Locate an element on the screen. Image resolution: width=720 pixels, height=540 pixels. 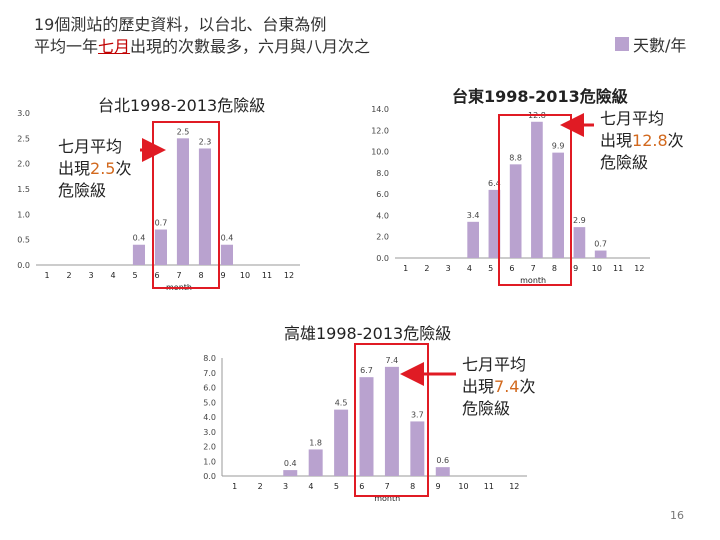
taitung-x-tick-label: 6 is located at coordinates (511, 268).